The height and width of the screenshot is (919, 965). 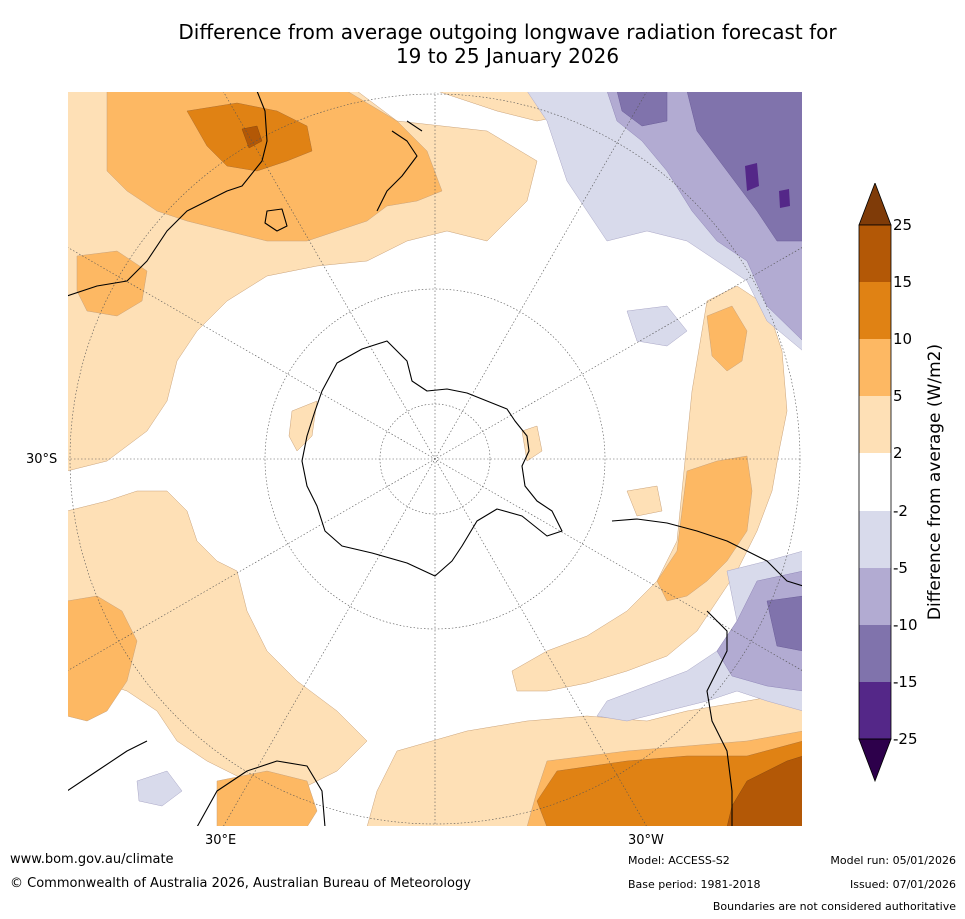 What do you see at coordinates (167, 194) in the screenshot?
I see `australia-outline` at bounding box center [167, 194].